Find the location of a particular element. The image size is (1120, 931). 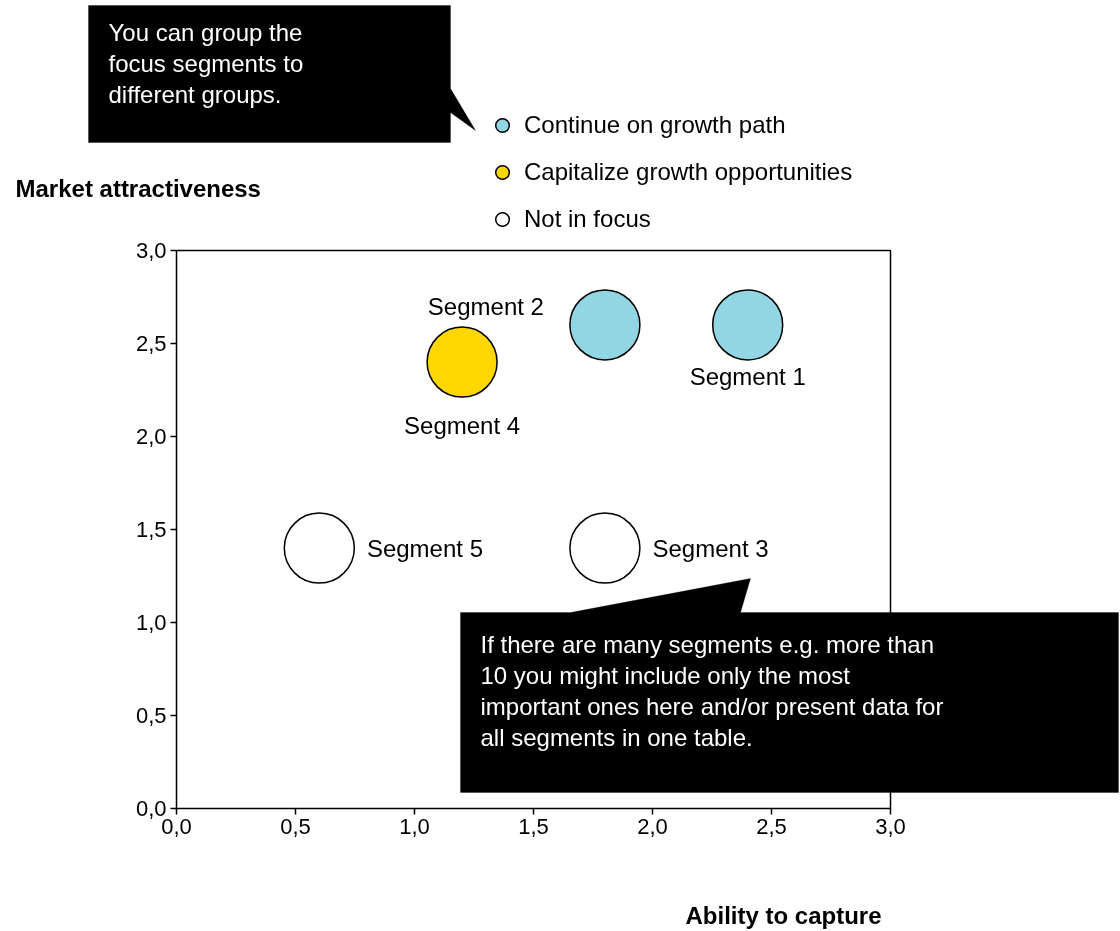

legend-label: Capitalize growth opportunities is located at coordinates (688, 172).